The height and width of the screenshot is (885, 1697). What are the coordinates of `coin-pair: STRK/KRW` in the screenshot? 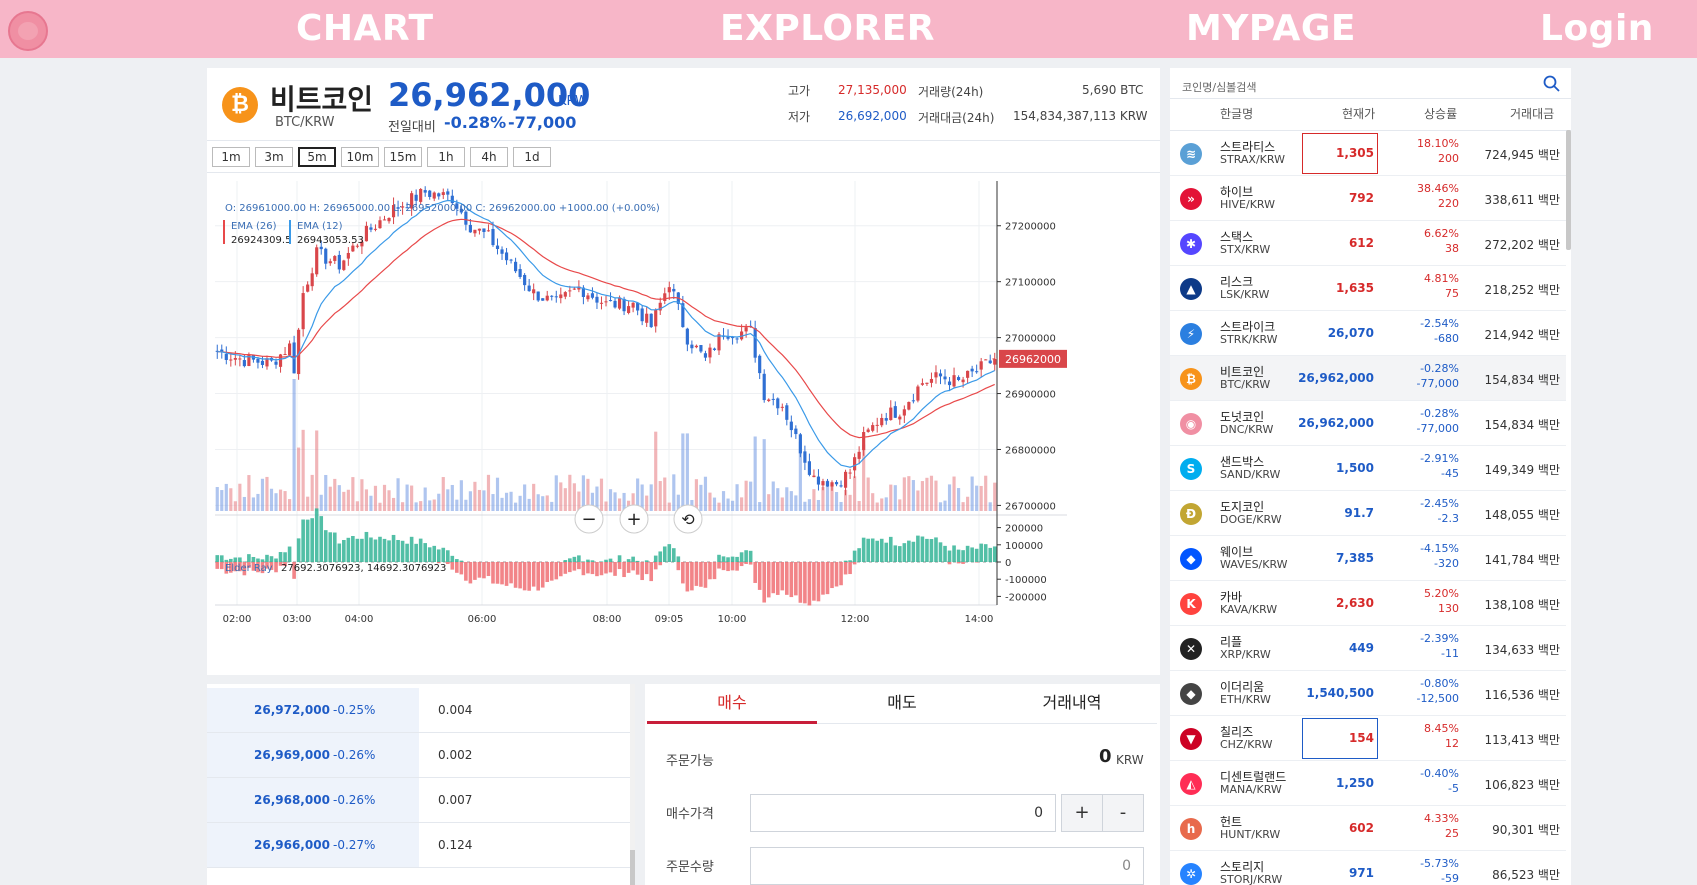 It's located at (1249, 339).